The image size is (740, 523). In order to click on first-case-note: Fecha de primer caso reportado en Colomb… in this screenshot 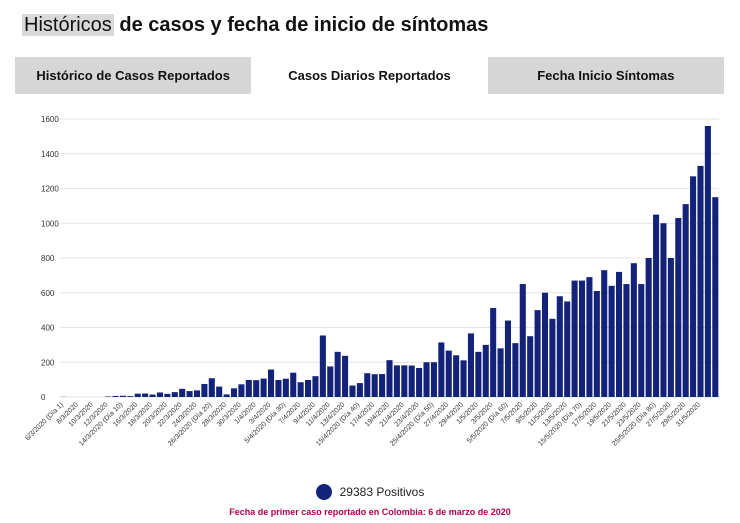, I will do `click(370, 512)`.